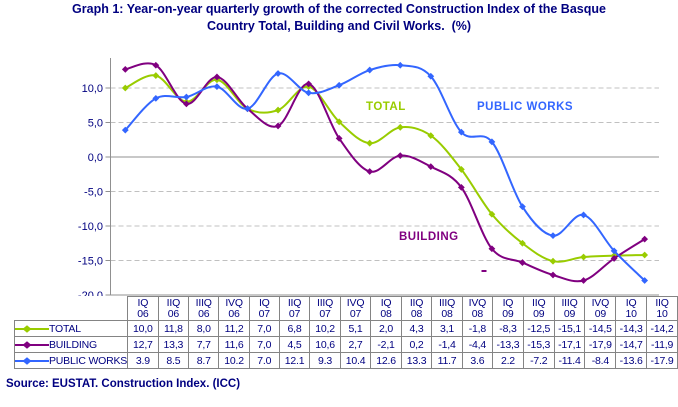 This screenshot has height=407, width=678. I want to click on quarter-header-cell: IQ 06, so click(143, 308).